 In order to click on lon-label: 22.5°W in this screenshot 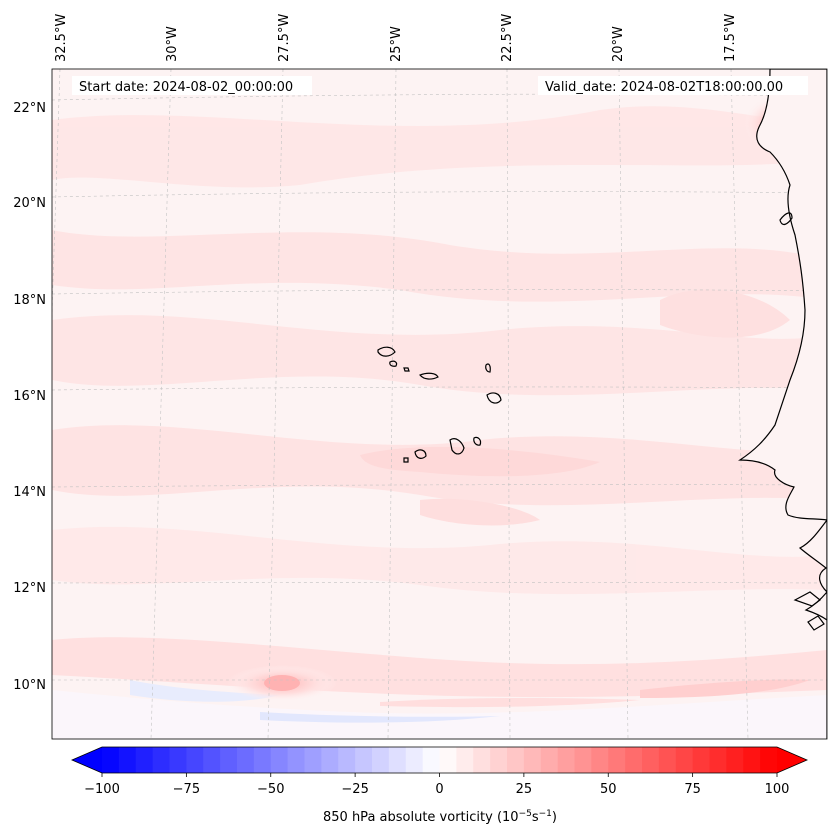, I will do `click(507, 38)`.